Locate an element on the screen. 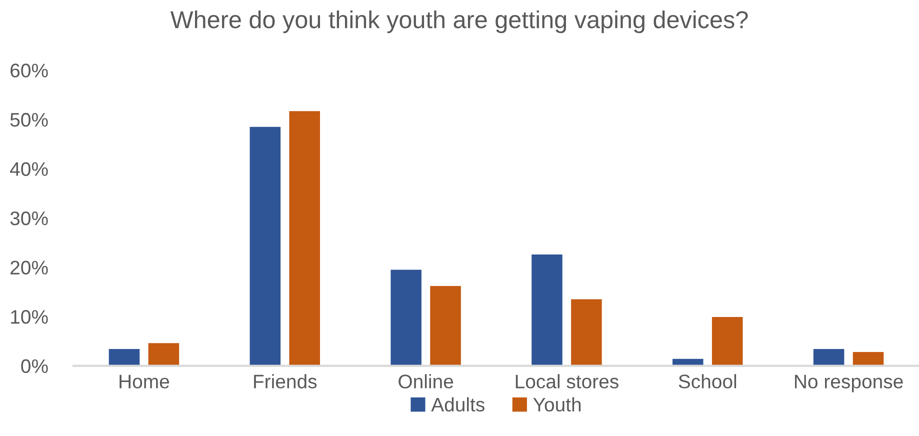 The image size is (919, 436). x-tick-label: Online is located at coordinates (426, 381).